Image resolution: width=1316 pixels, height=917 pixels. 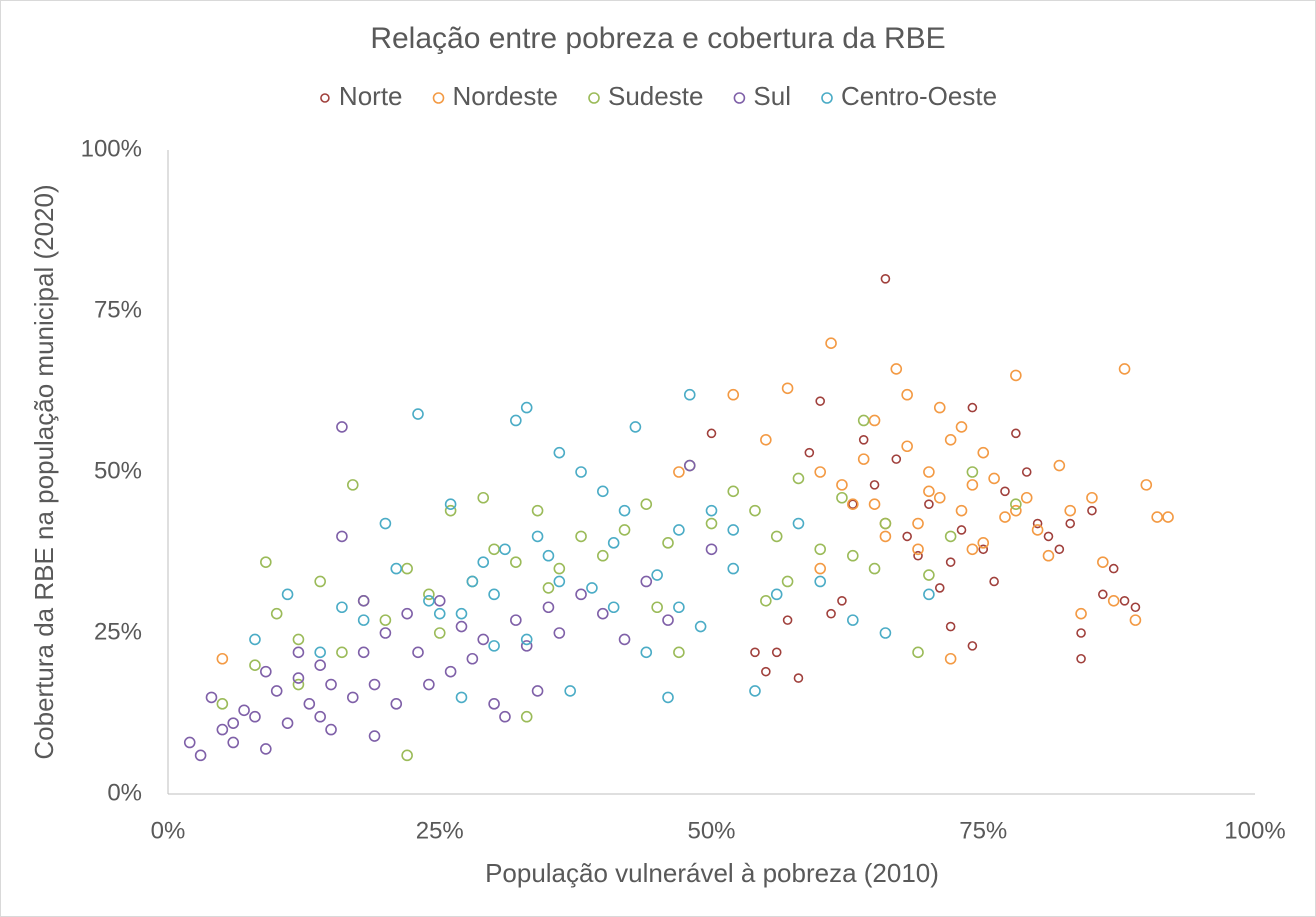 I want to click on x-tick-label: 0%, so click(x=168, y=830).